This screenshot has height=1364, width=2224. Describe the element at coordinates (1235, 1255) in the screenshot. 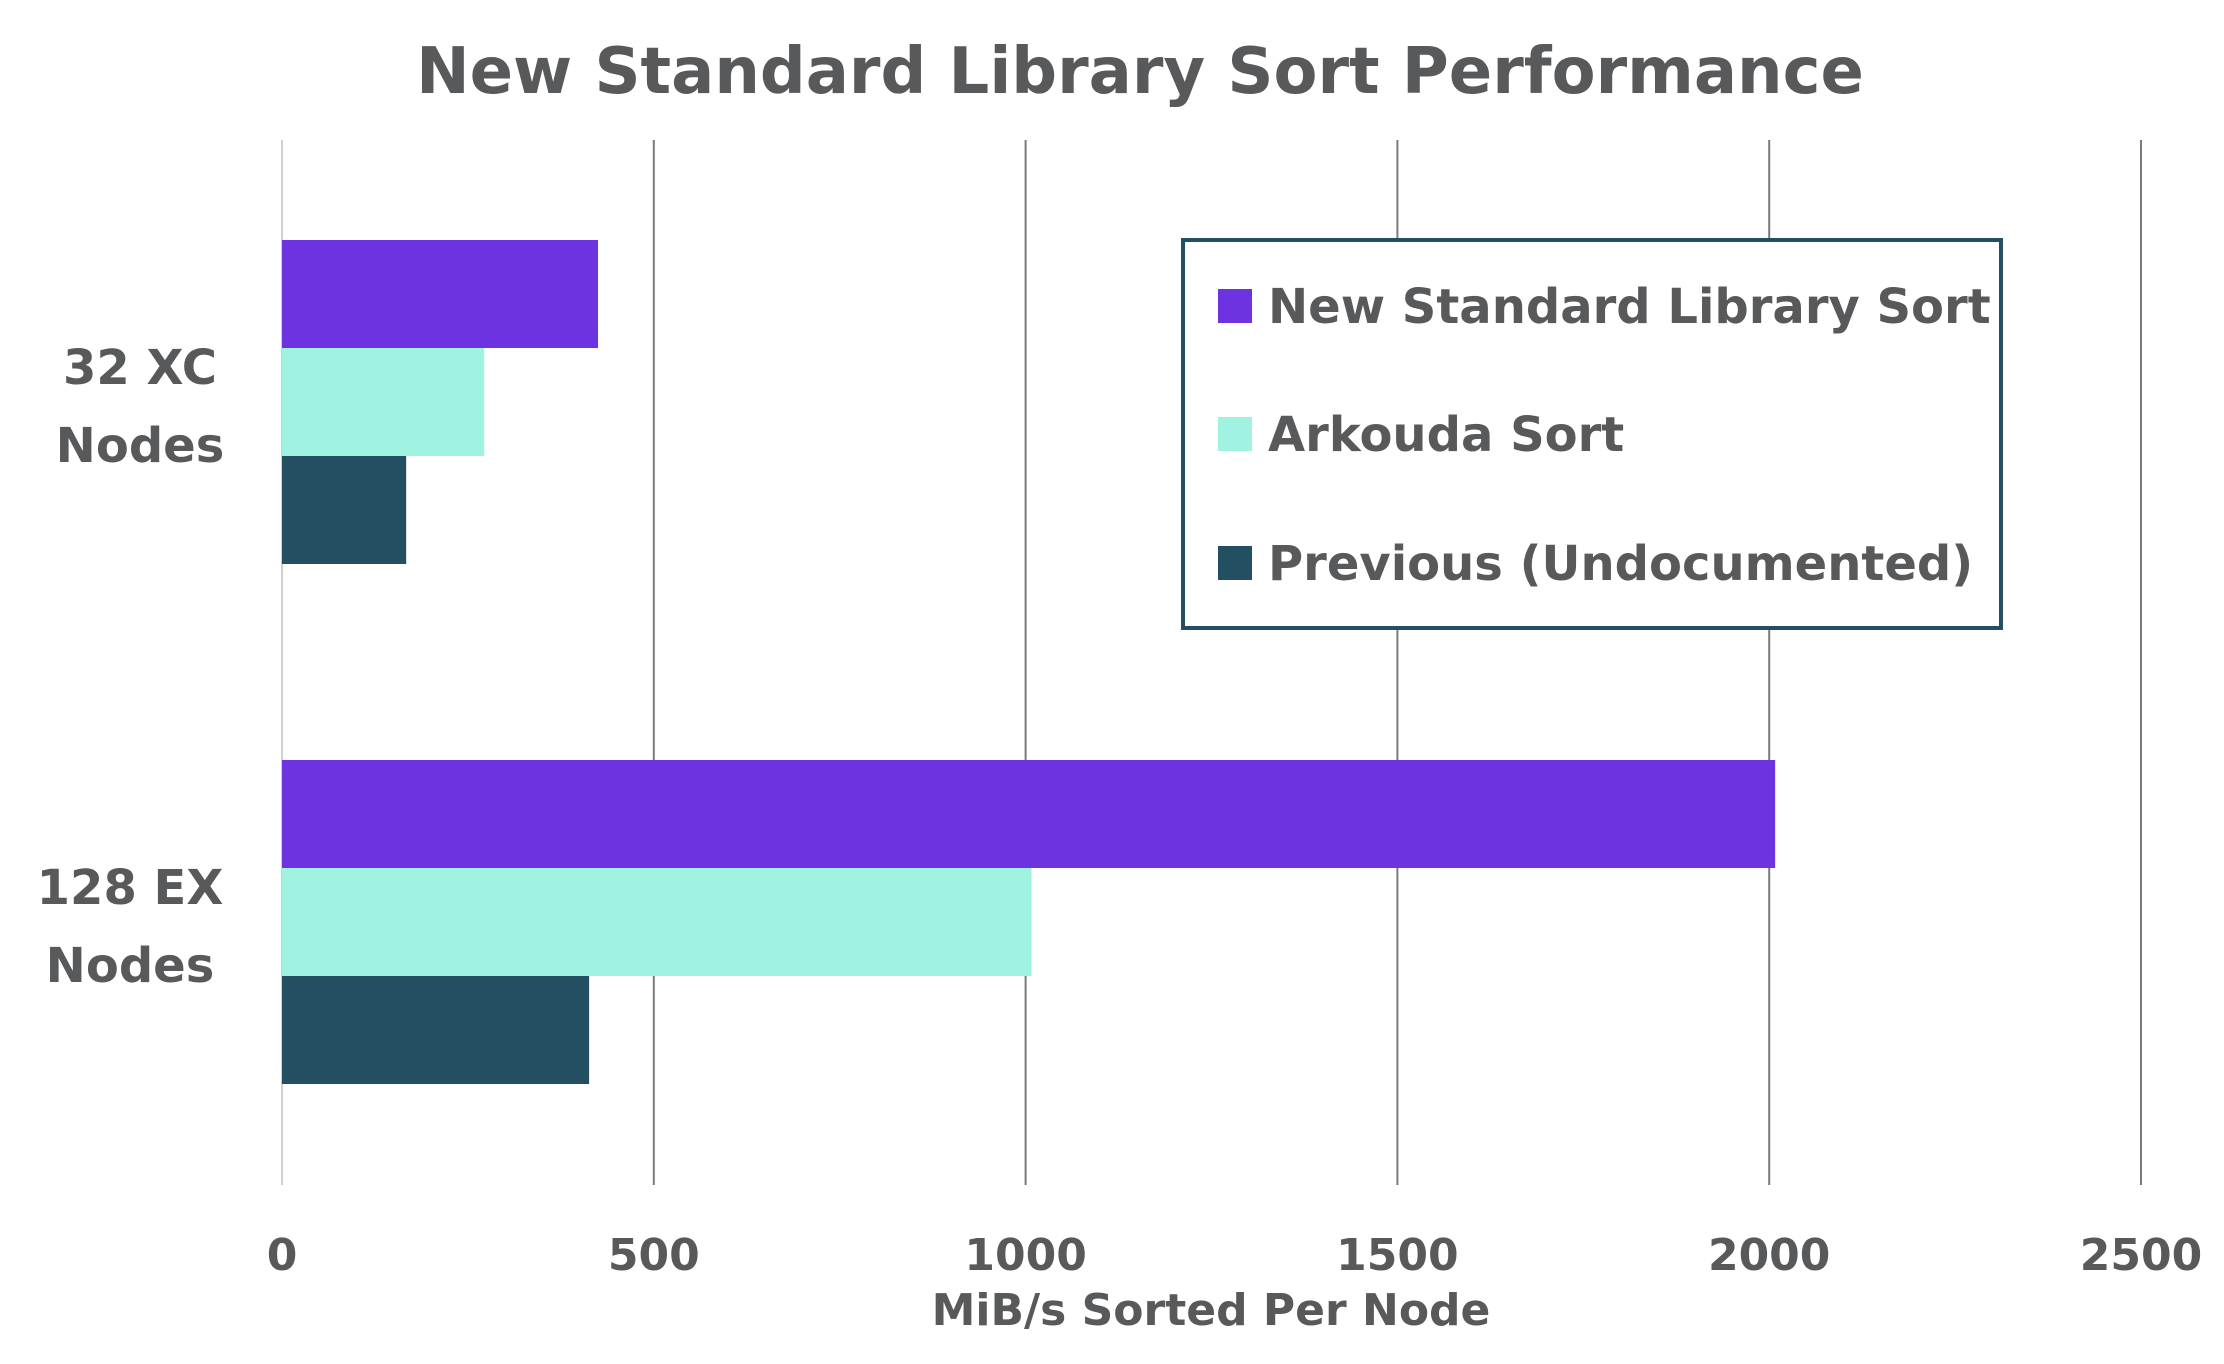

I see `value-axis-ticks: 0 500 1000 1500 2000 2500` at that location.